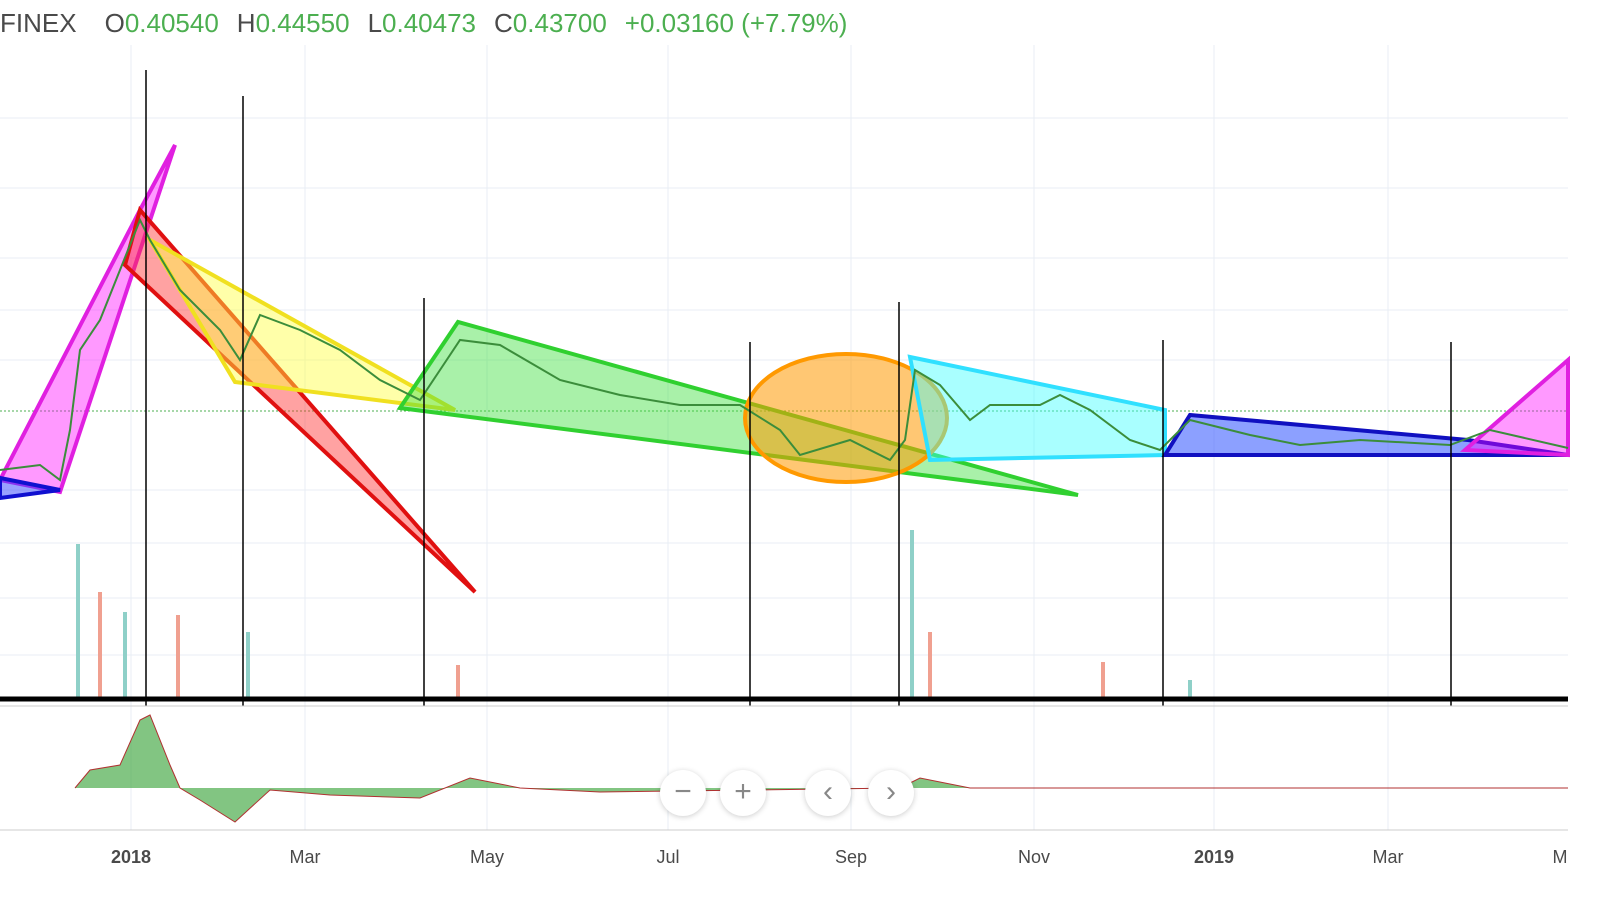  Describe the element at coordinates (851, 857) in the screenshot. I see `time-label: Sep` at that location.